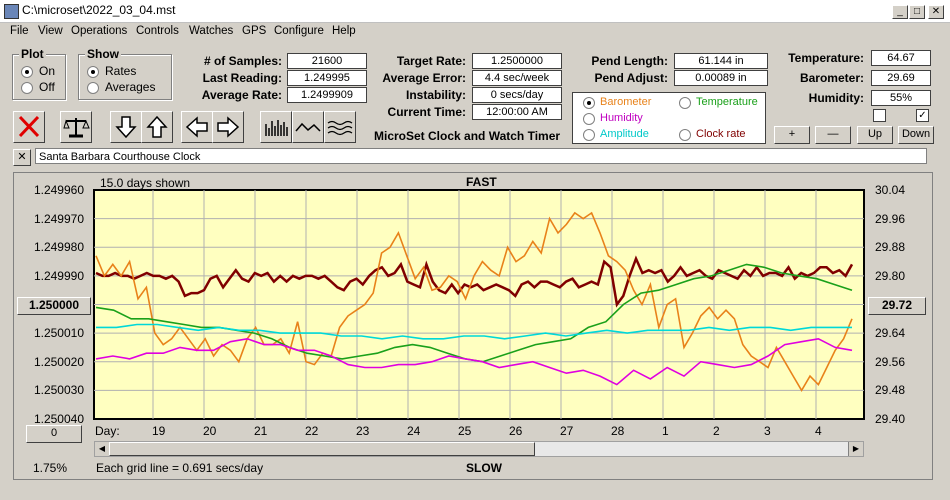  I want to click on y-right-tick: 30.04, so click(890, 190).